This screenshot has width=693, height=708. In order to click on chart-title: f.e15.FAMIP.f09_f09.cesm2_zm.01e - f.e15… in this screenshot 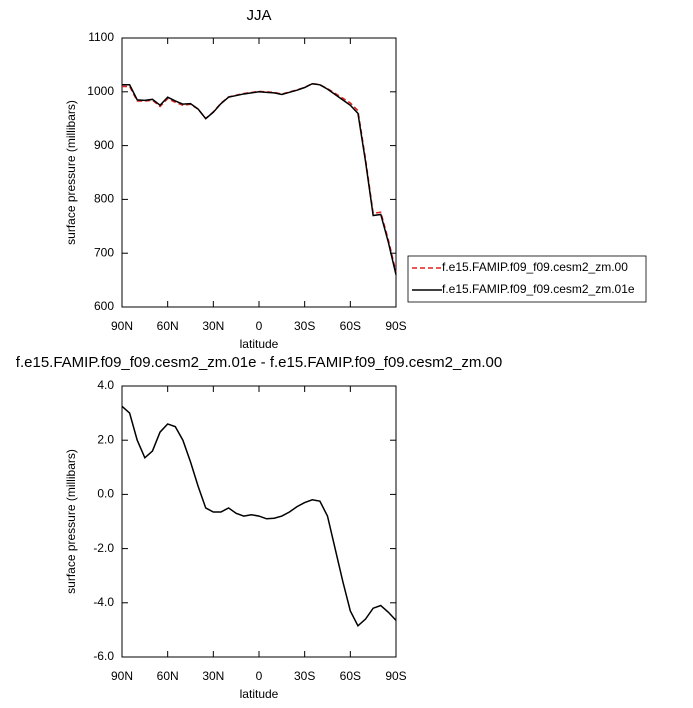, I will do `click(259, 362)`.